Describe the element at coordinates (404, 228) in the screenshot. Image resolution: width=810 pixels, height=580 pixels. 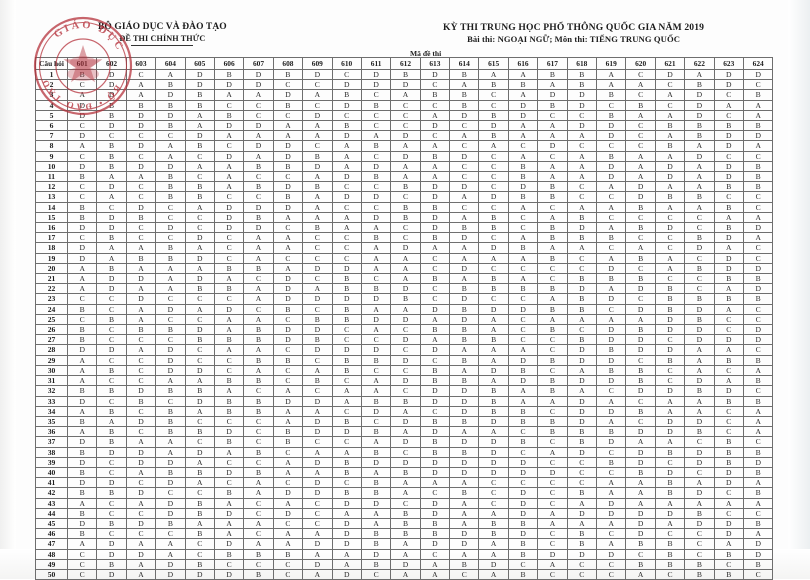
I see `table-row: 16 D D C D C D D C B A A C D B B C B D A B D C B D` at that location.